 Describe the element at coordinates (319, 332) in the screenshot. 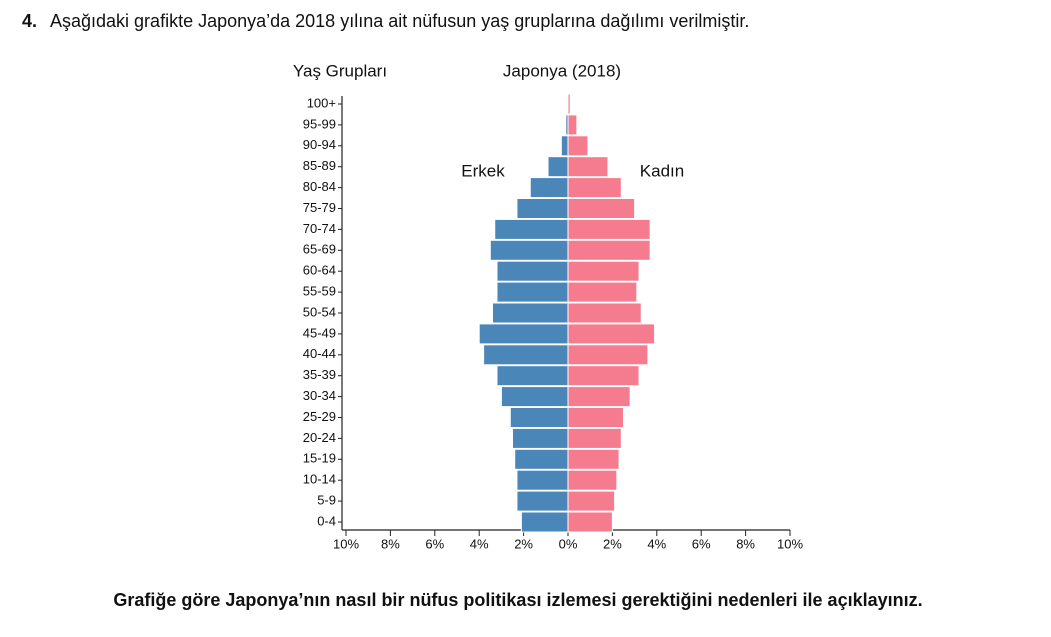

I see `y-tick-label: 45-49` at that location.